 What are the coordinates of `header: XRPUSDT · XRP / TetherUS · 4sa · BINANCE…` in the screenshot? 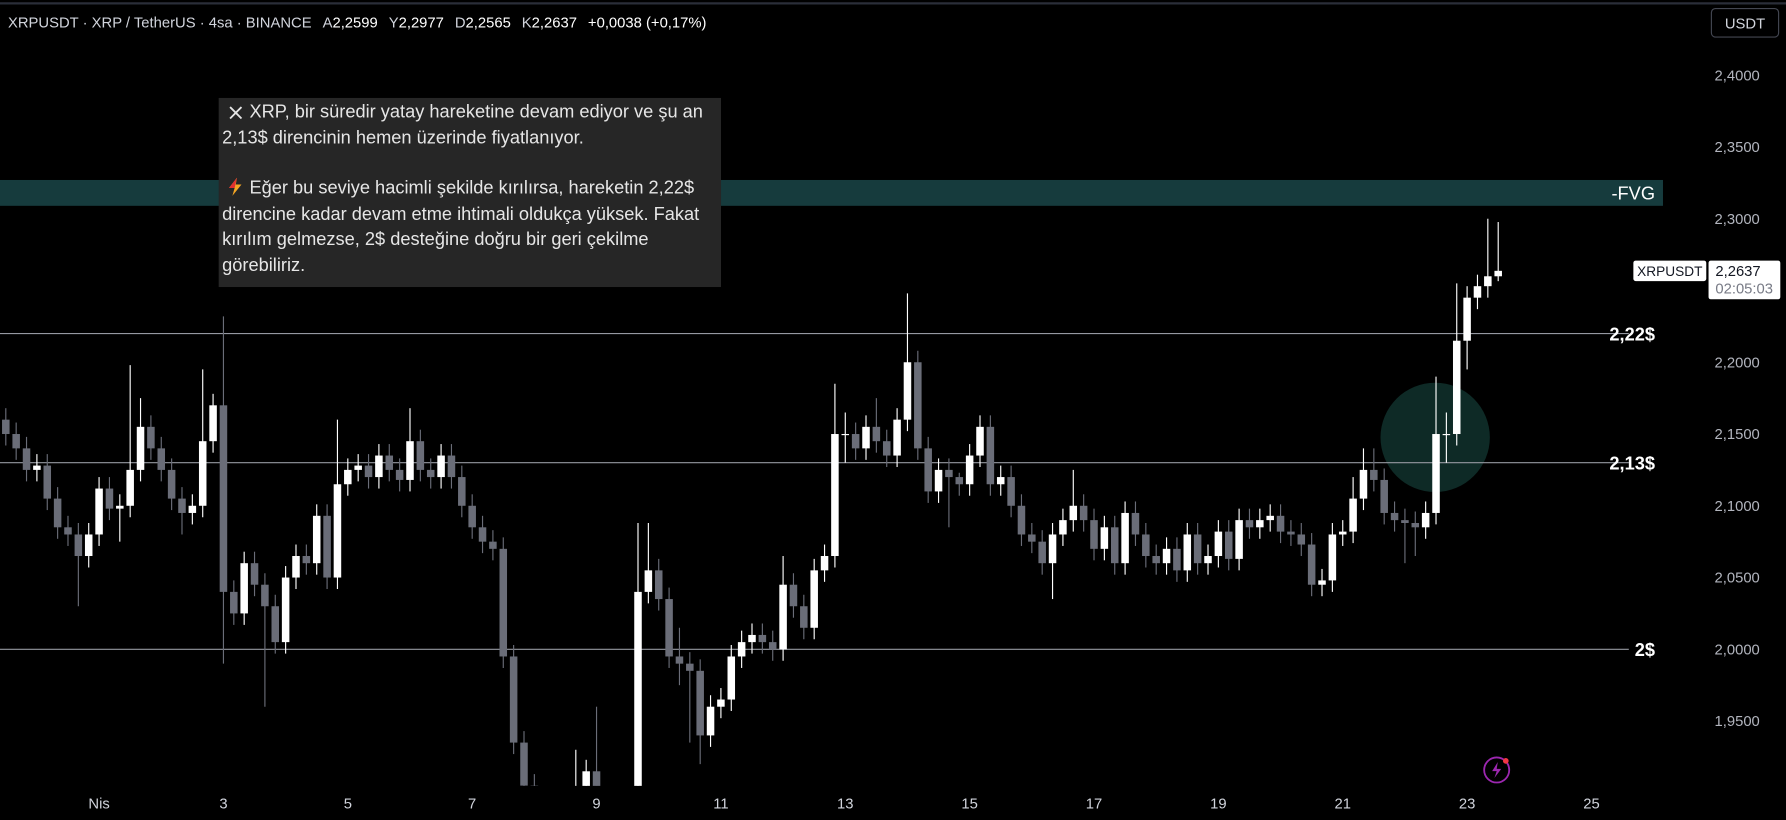 It's located at (357, 22).